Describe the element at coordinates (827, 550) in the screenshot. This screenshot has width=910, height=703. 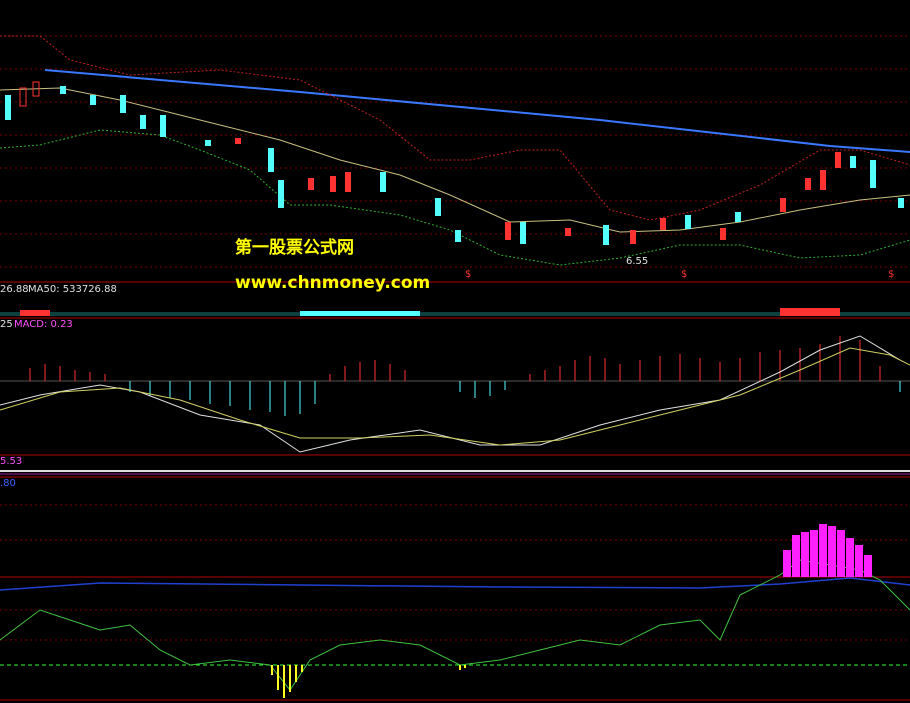
I see `magenta-bars` at that location.